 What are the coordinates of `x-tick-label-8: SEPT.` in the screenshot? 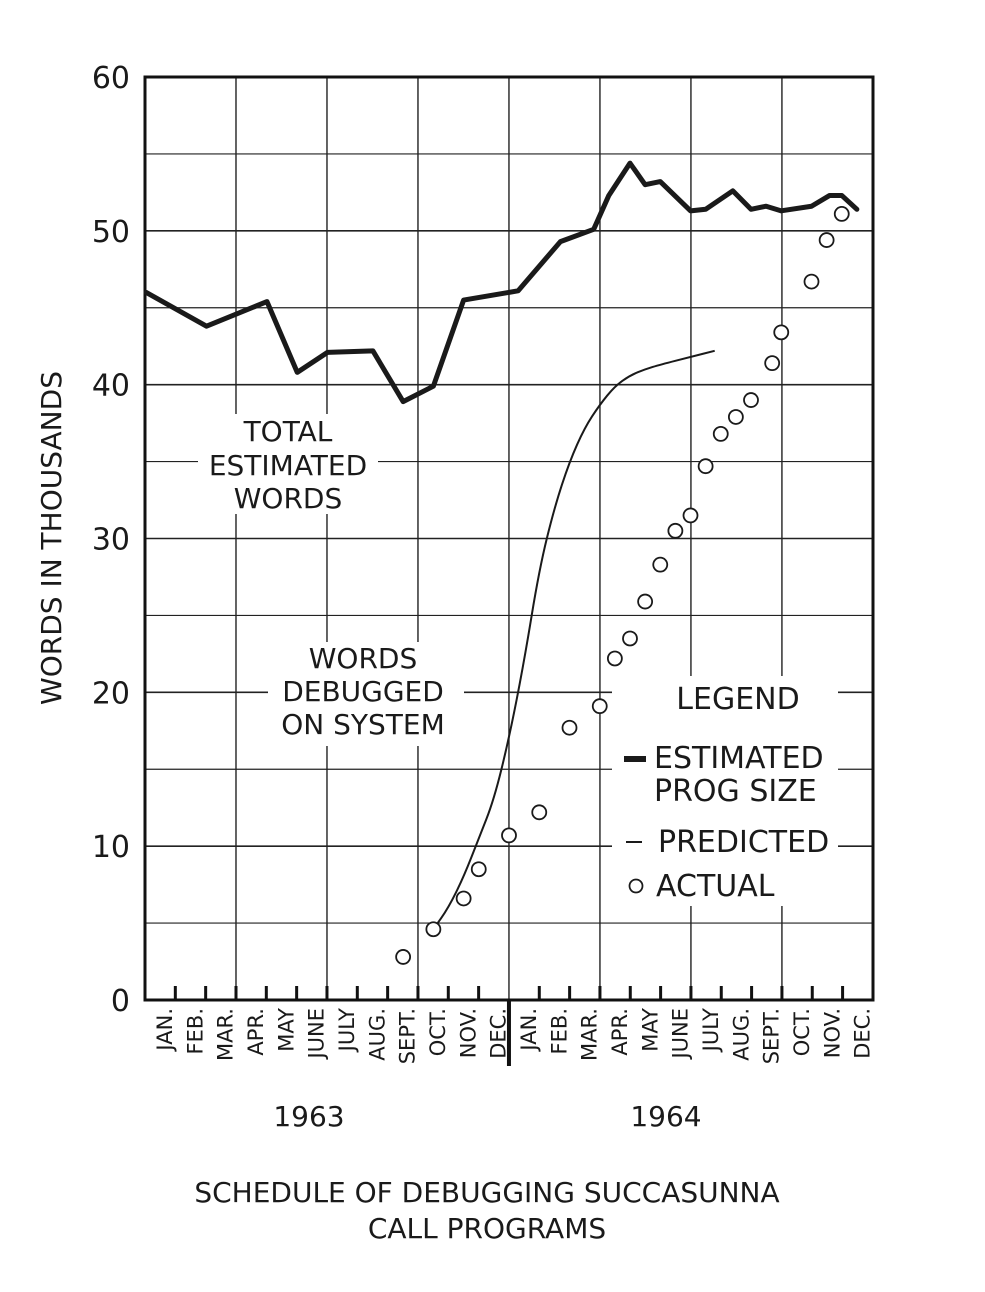 It's located at (408, 1036).